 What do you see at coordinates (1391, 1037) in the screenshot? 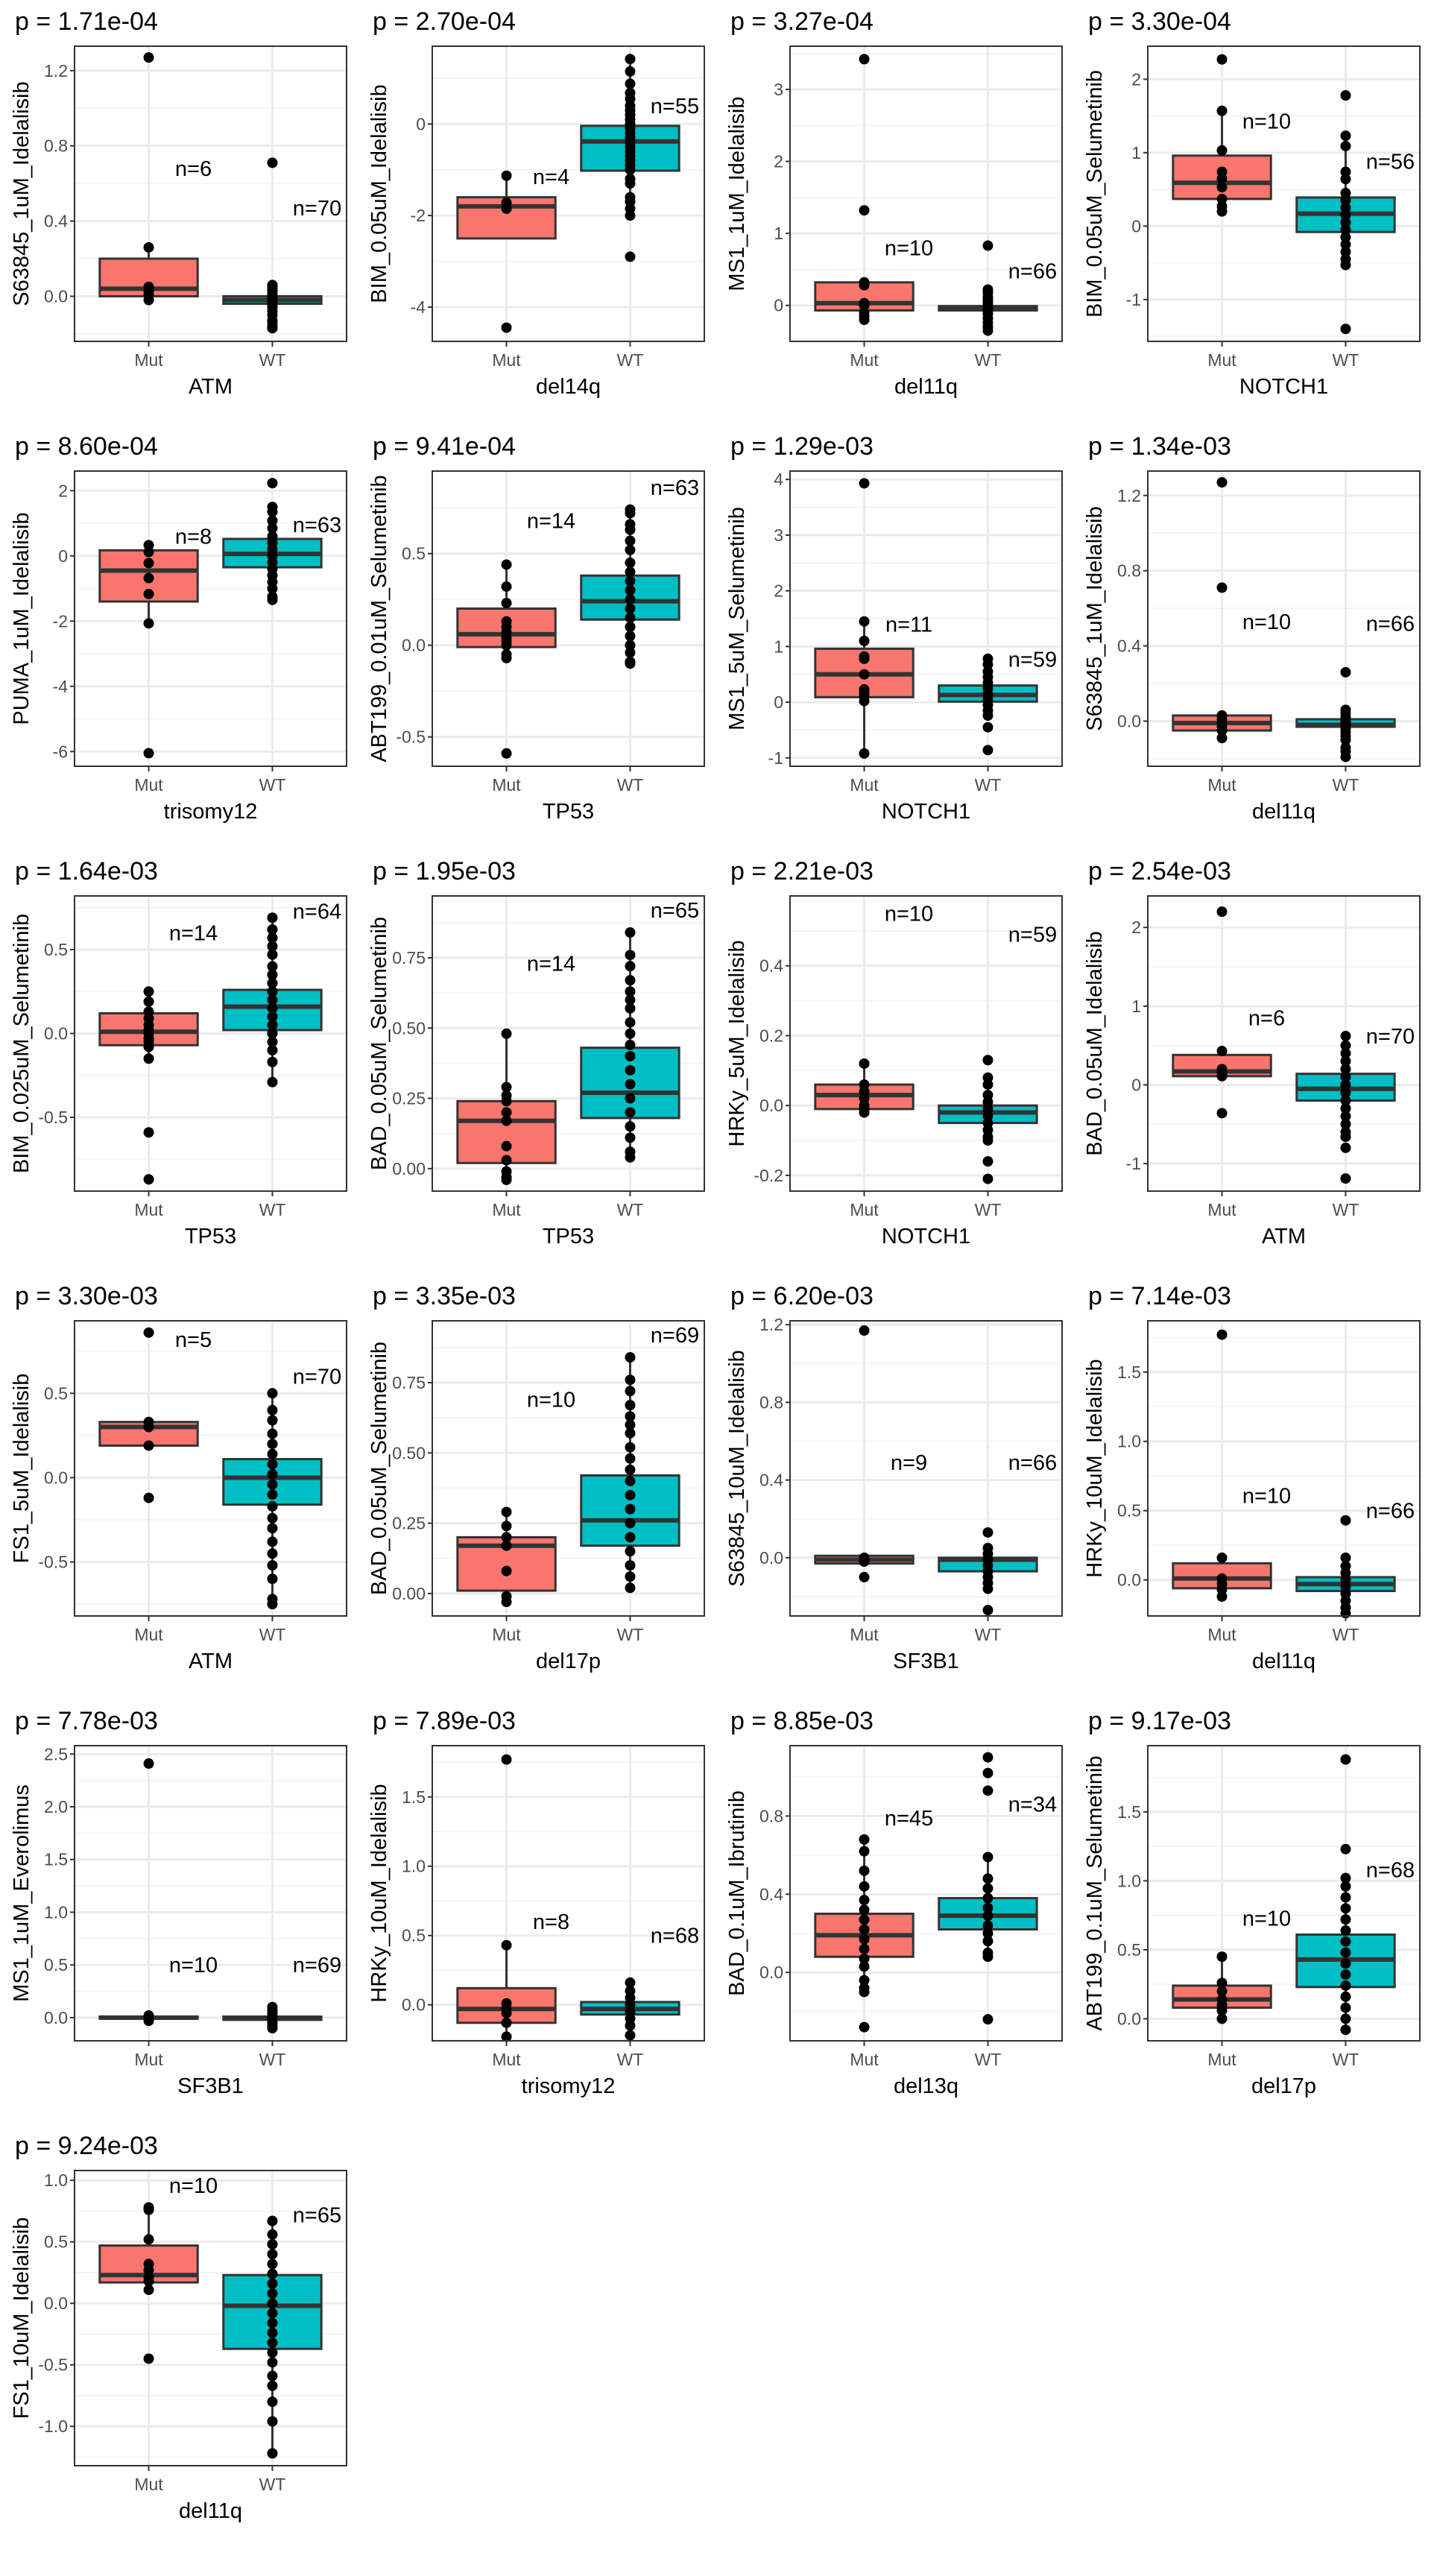
I see `n-label: n=70` at bounding box center [1391, 1037].